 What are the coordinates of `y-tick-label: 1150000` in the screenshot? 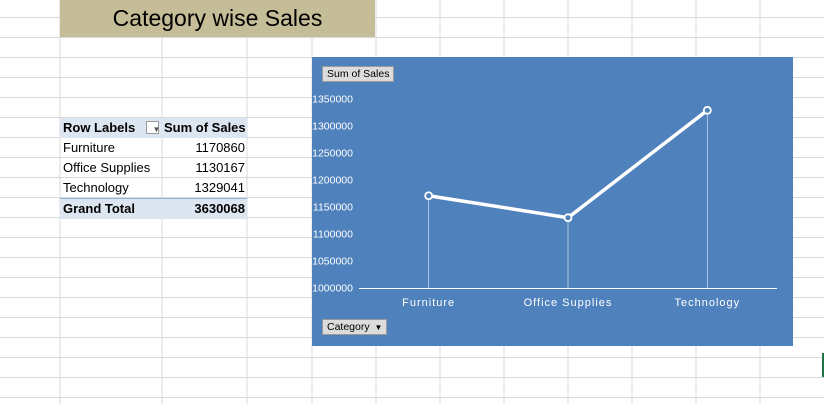 It's located at (333, 208).